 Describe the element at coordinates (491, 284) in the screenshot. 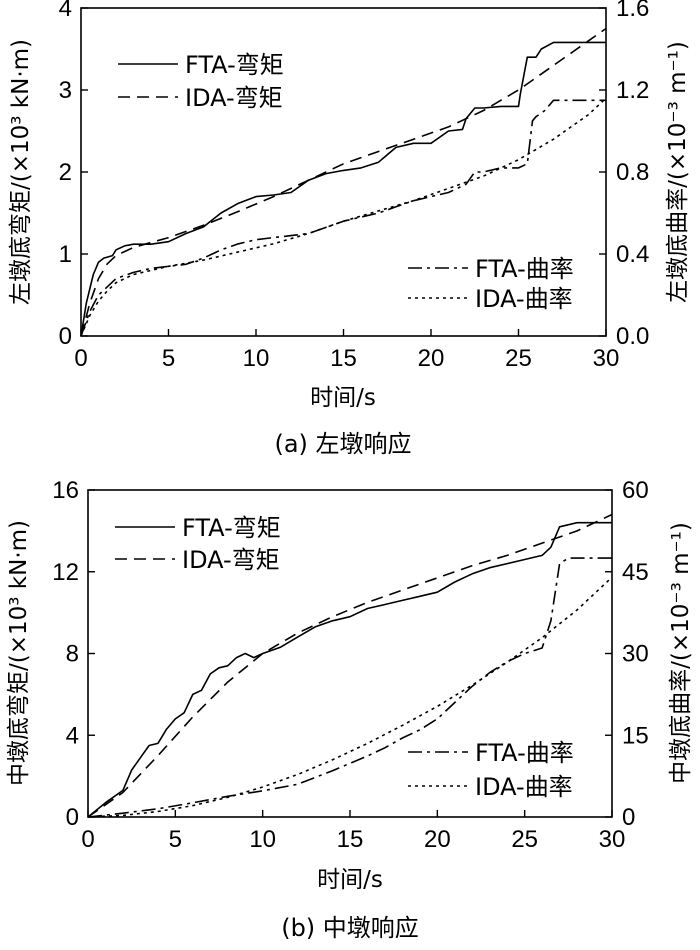

I see `panel-a-legend-lower: FTA-曲率 IDA-曲率` at that location.